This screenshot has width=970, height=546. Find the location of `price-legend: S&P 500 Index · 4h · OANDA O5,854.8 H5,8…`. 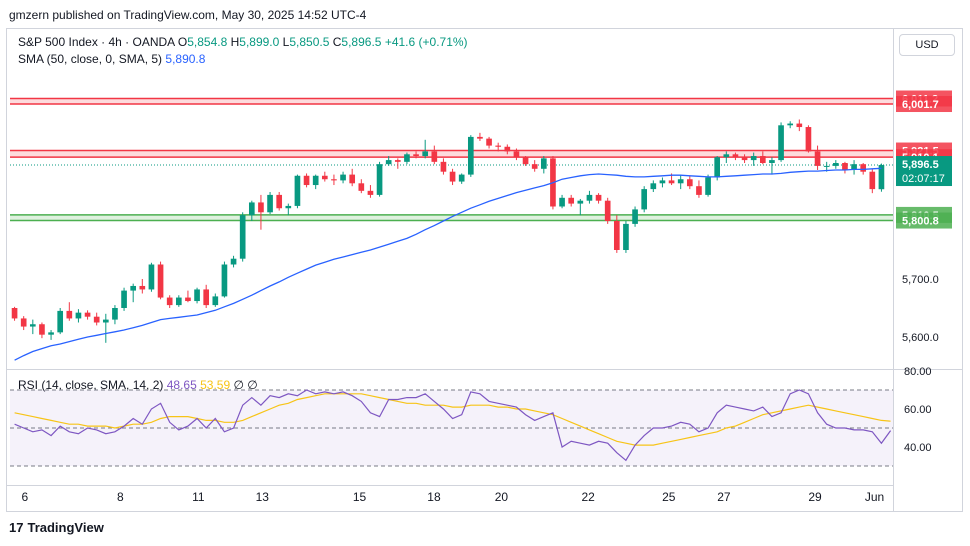

price-legend: S&P 500 Index · 4h · OANDA O5,854.8 H5,8… is located at coordinates (243, 42).